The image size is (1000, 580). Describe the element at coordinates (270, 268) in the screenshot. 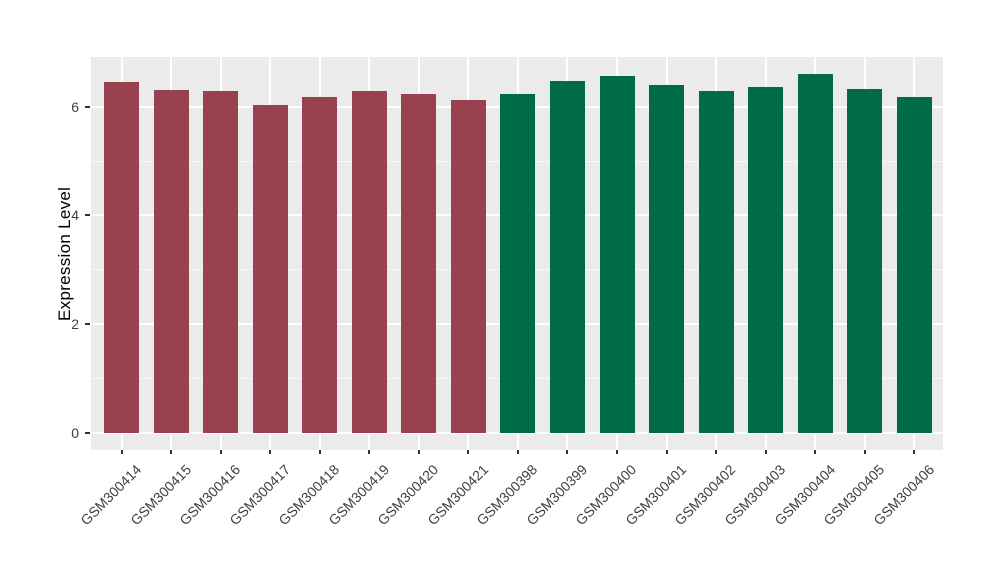

I see `bar-GSM300417` at that location.